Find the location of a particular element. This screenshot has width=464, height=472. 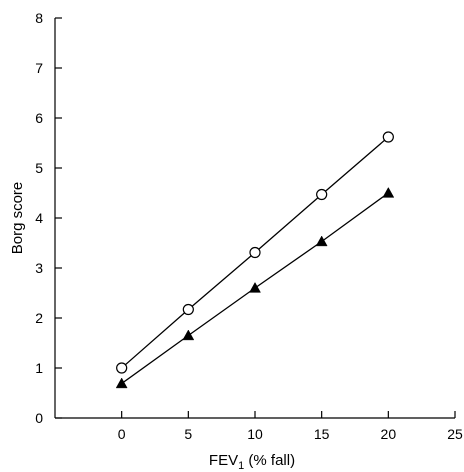

x-tick-label: 10 is located at coordinates (255, 434).